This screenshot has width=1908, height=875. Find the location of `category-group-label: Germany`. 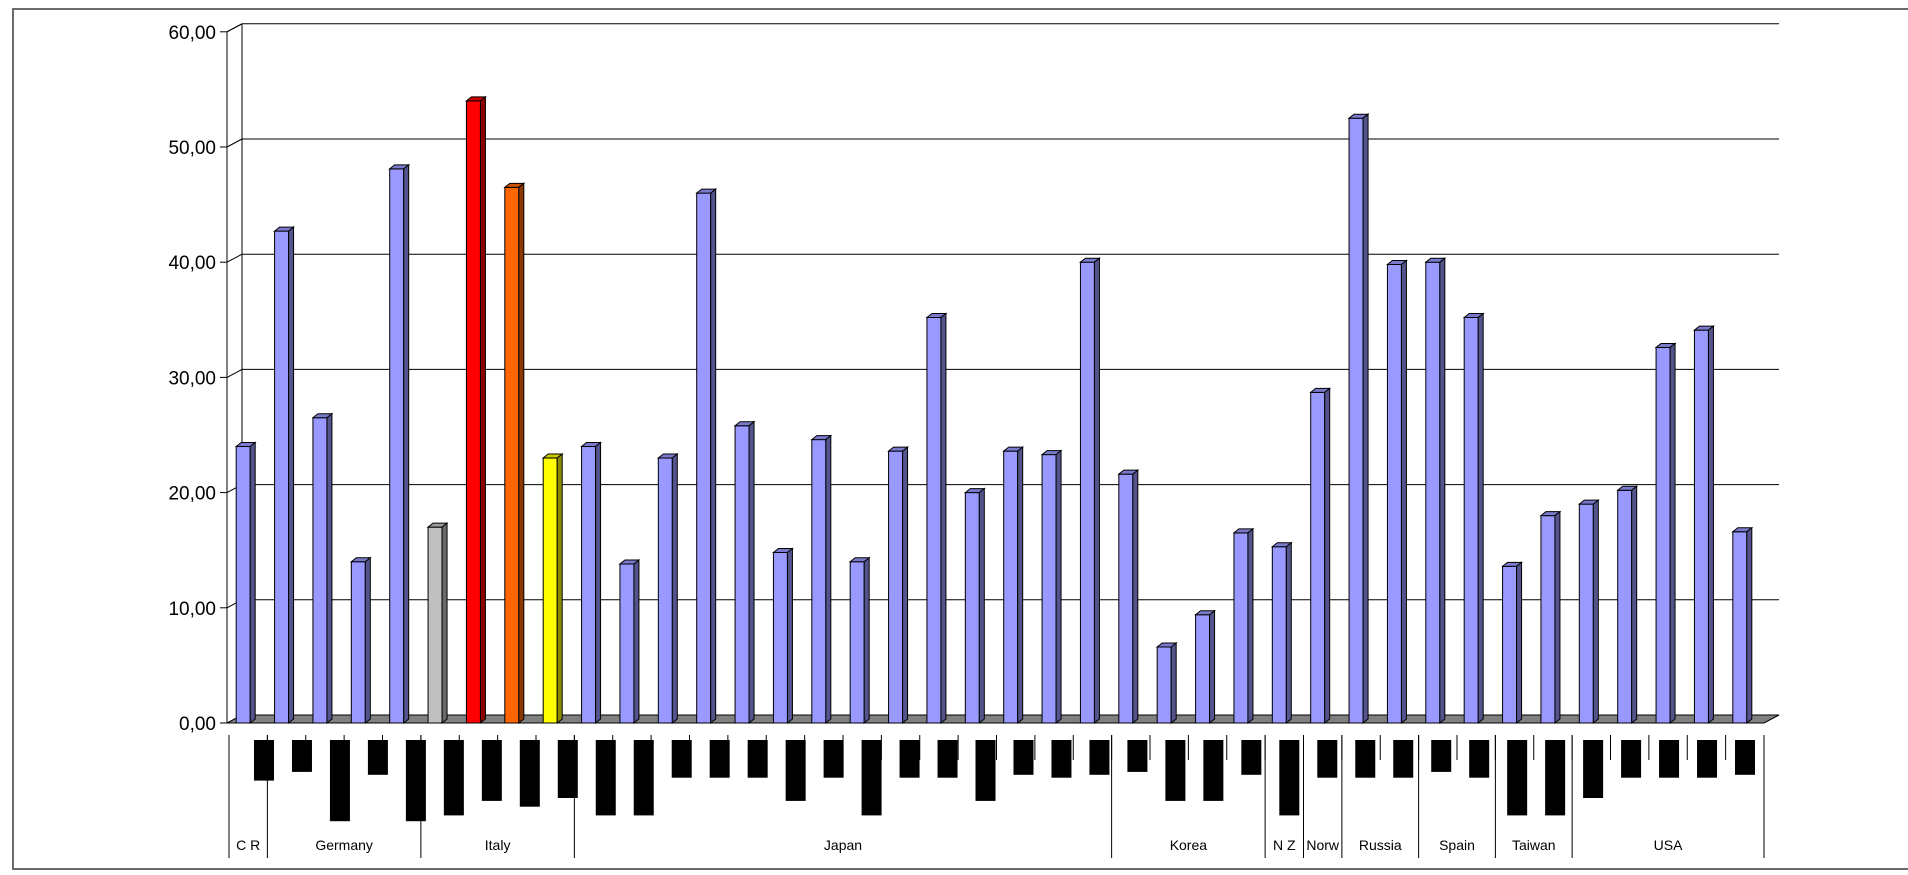

category-group-label: Germany is located at coordinates (344, 845).